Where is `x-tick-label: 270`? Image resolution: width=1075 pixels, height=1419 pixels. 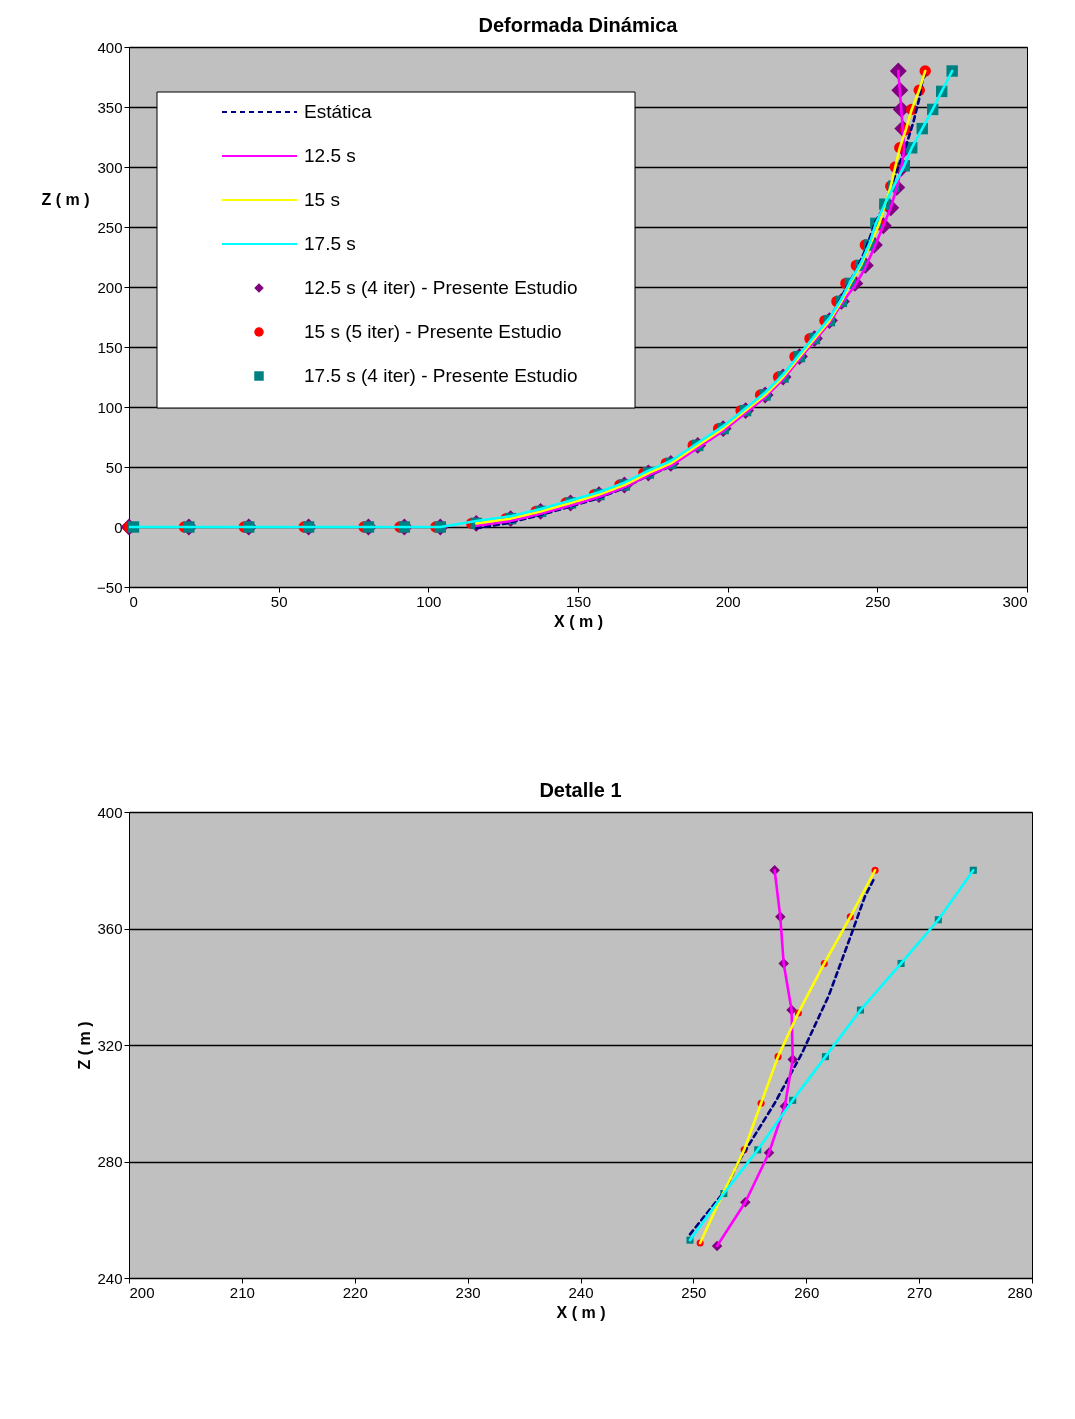 x-tick-label: 270 is located at coordinates (920, 1292).